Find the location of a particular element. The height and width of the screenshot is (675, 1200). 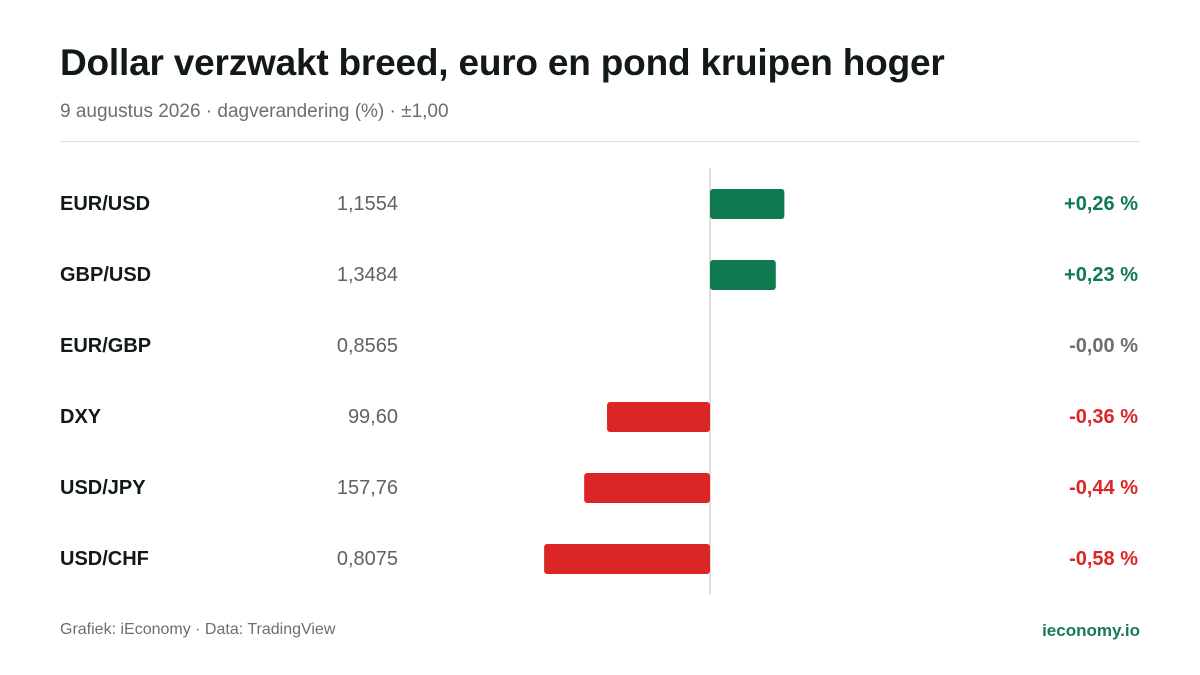

price-usd-chf: 0,8075 is located at coordinates (367, 559).